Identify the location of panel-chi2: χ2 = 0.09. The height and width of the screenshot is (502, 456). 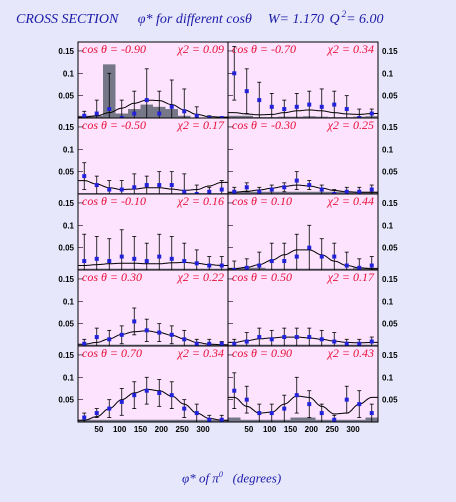
(200, 49).